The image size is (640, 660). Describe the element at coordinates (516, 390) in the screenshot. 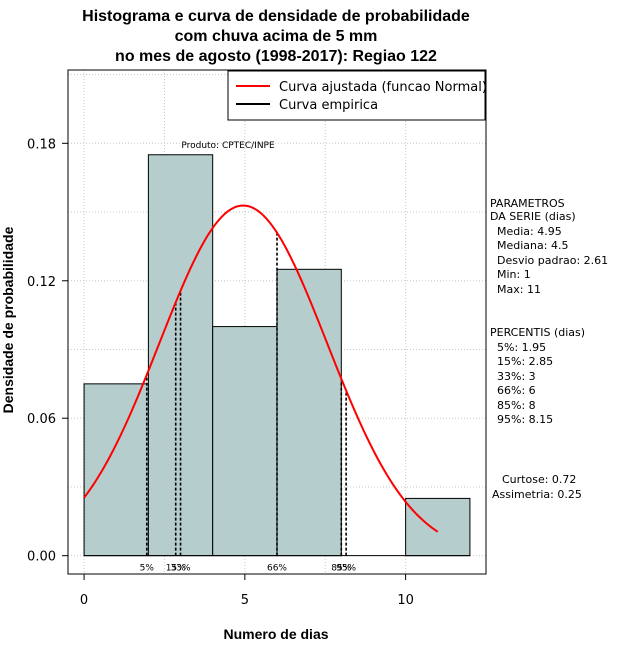

I see `percentis-66: 66%: 6` at that location.